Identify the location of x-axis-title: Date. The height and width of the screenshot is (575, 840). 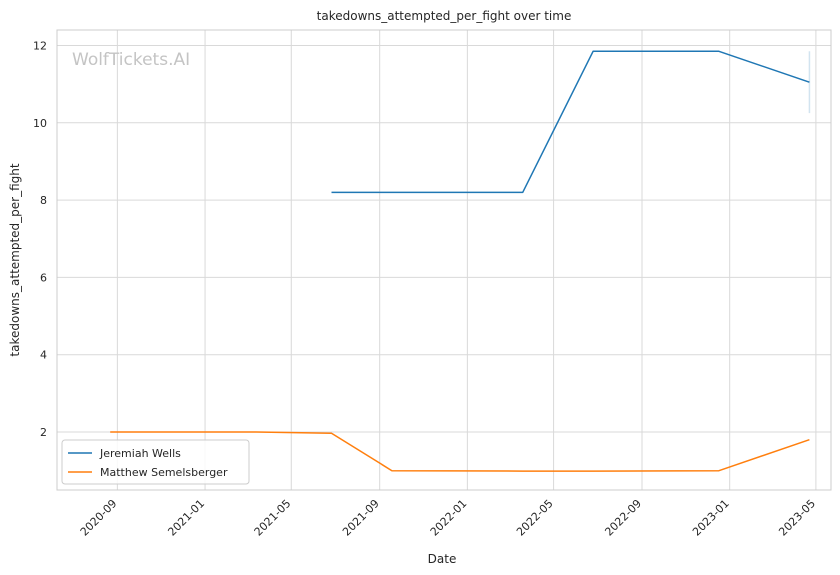
(442, 559).